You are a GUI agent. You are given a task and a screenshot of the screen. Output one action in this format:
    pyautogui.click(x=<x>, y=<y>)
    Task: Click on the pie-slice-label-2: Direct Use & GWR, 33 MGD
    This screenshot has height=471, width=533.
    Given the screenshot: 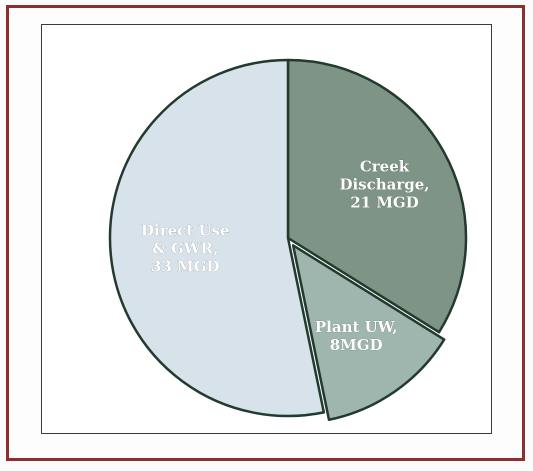 What is the action you would take?
    pyautogui.click(x=185, y=248)
    